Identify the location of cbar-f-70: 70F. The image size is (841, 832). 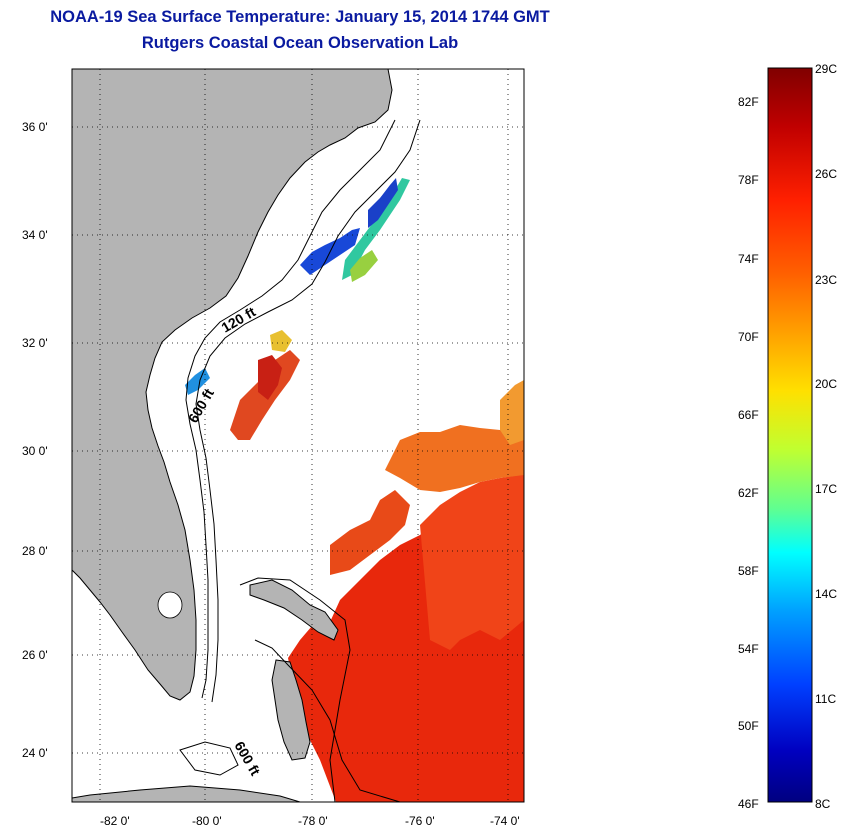
(748, 337).